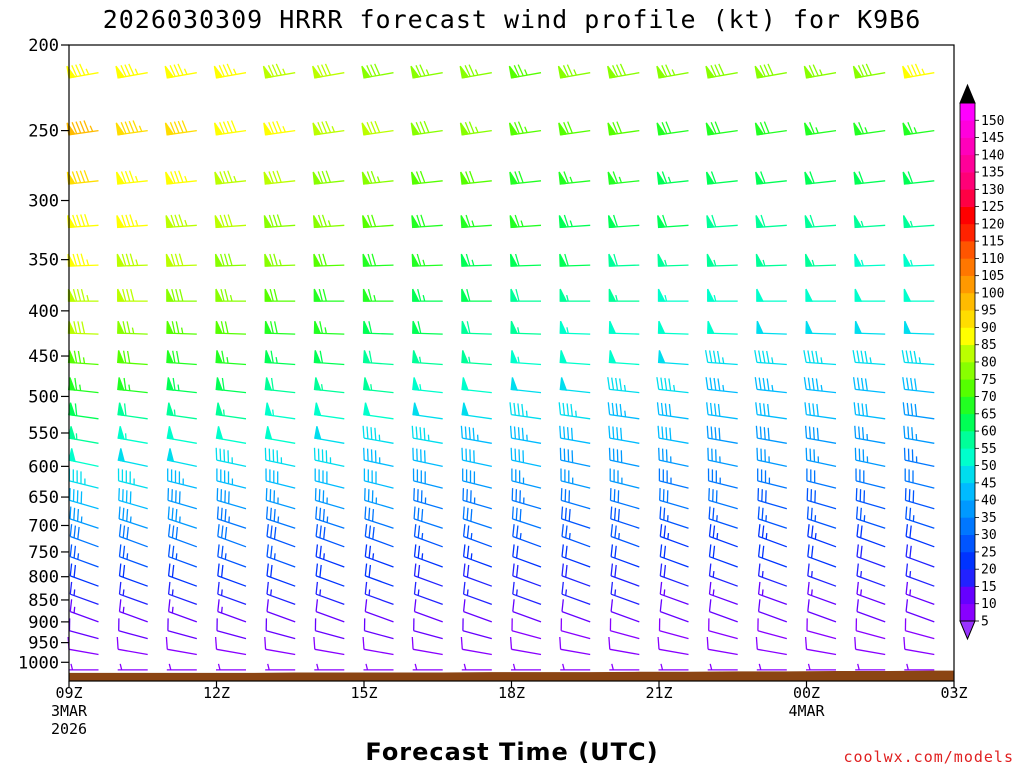 This screenshot has height=768, width=1024. I want to click on colorbar-over-arrow, so click(967, 93).